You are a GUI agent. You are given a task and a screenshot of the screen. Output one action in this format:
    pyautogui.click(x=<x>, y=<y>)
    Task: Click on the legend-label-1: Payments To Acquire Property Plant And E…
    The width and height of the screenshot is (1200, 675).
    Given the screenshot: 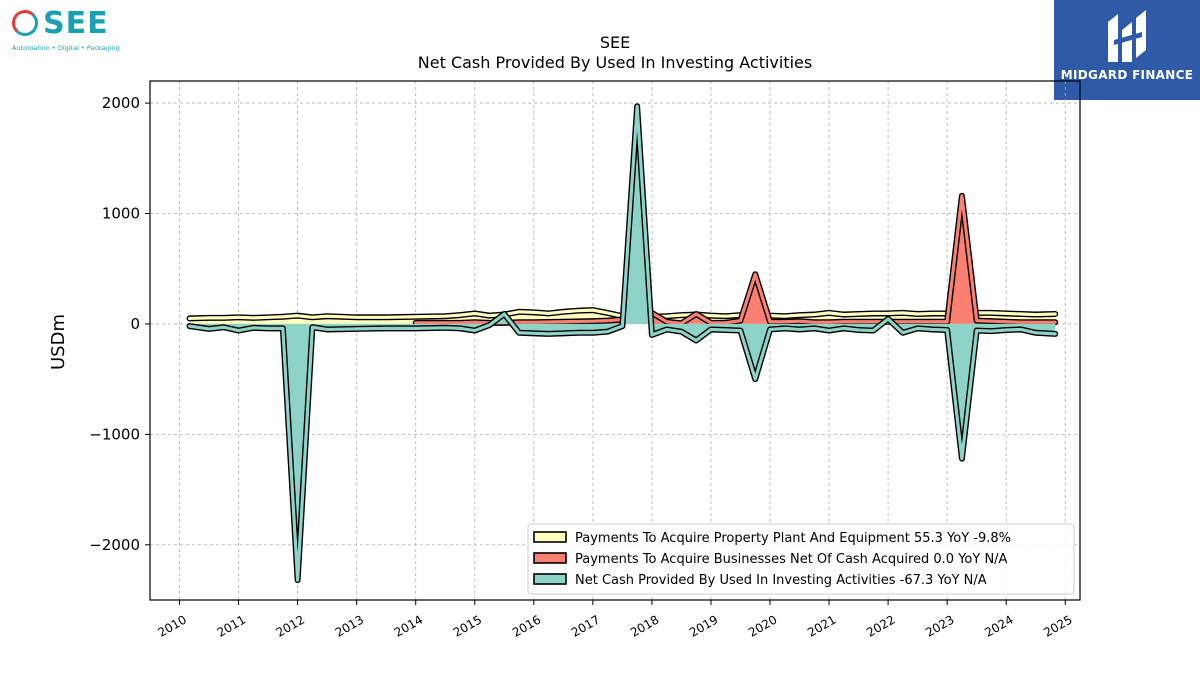 What is the action you would take?
    pyautogui.click(x=793, y=538)
    